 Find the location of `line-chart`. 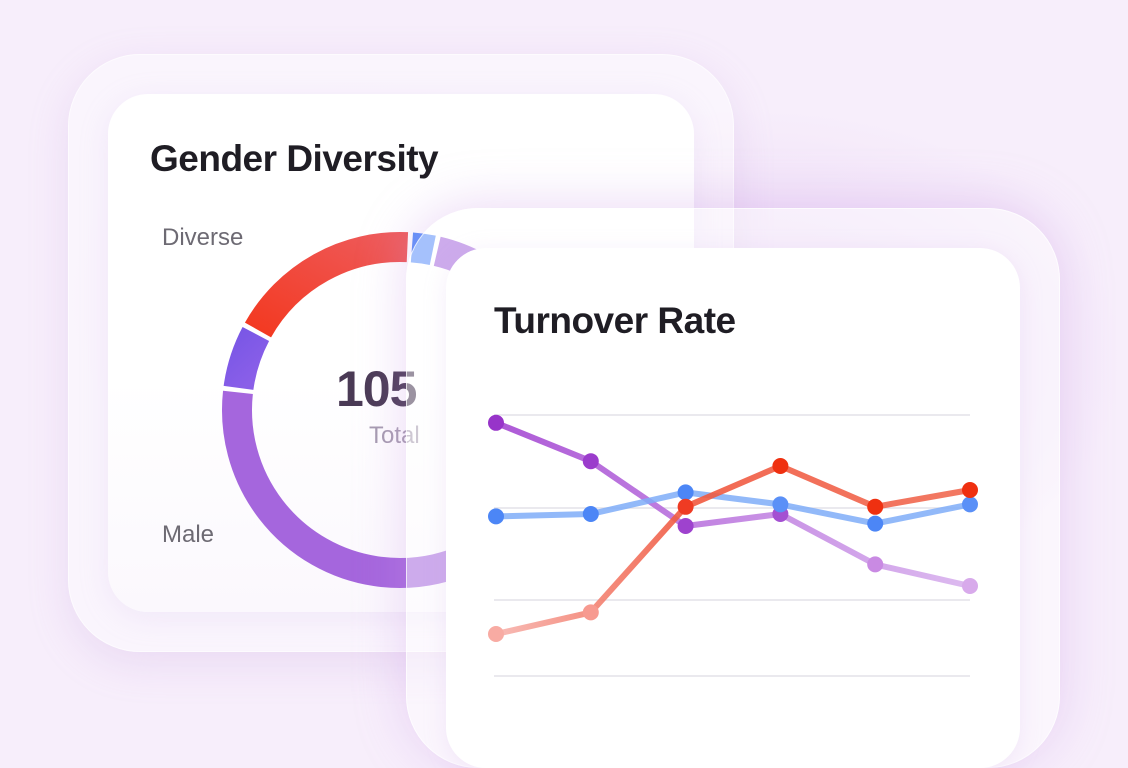

line-chart is located at coordinates (733, 545).